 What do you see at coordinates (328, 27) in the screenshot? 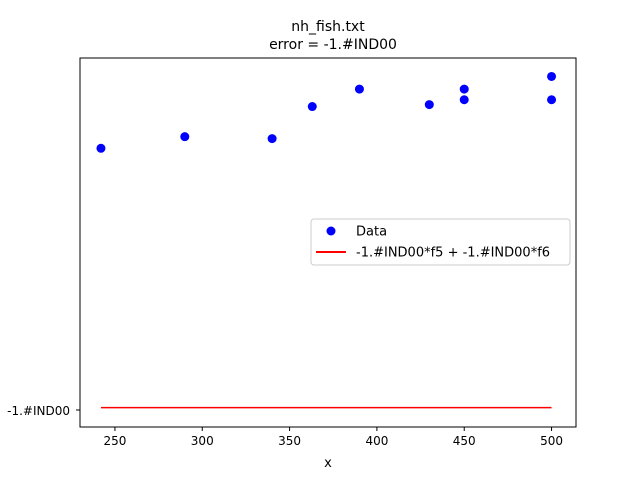
I see `chart-title: nh_fish.txt` at bounding box center [328, 27].